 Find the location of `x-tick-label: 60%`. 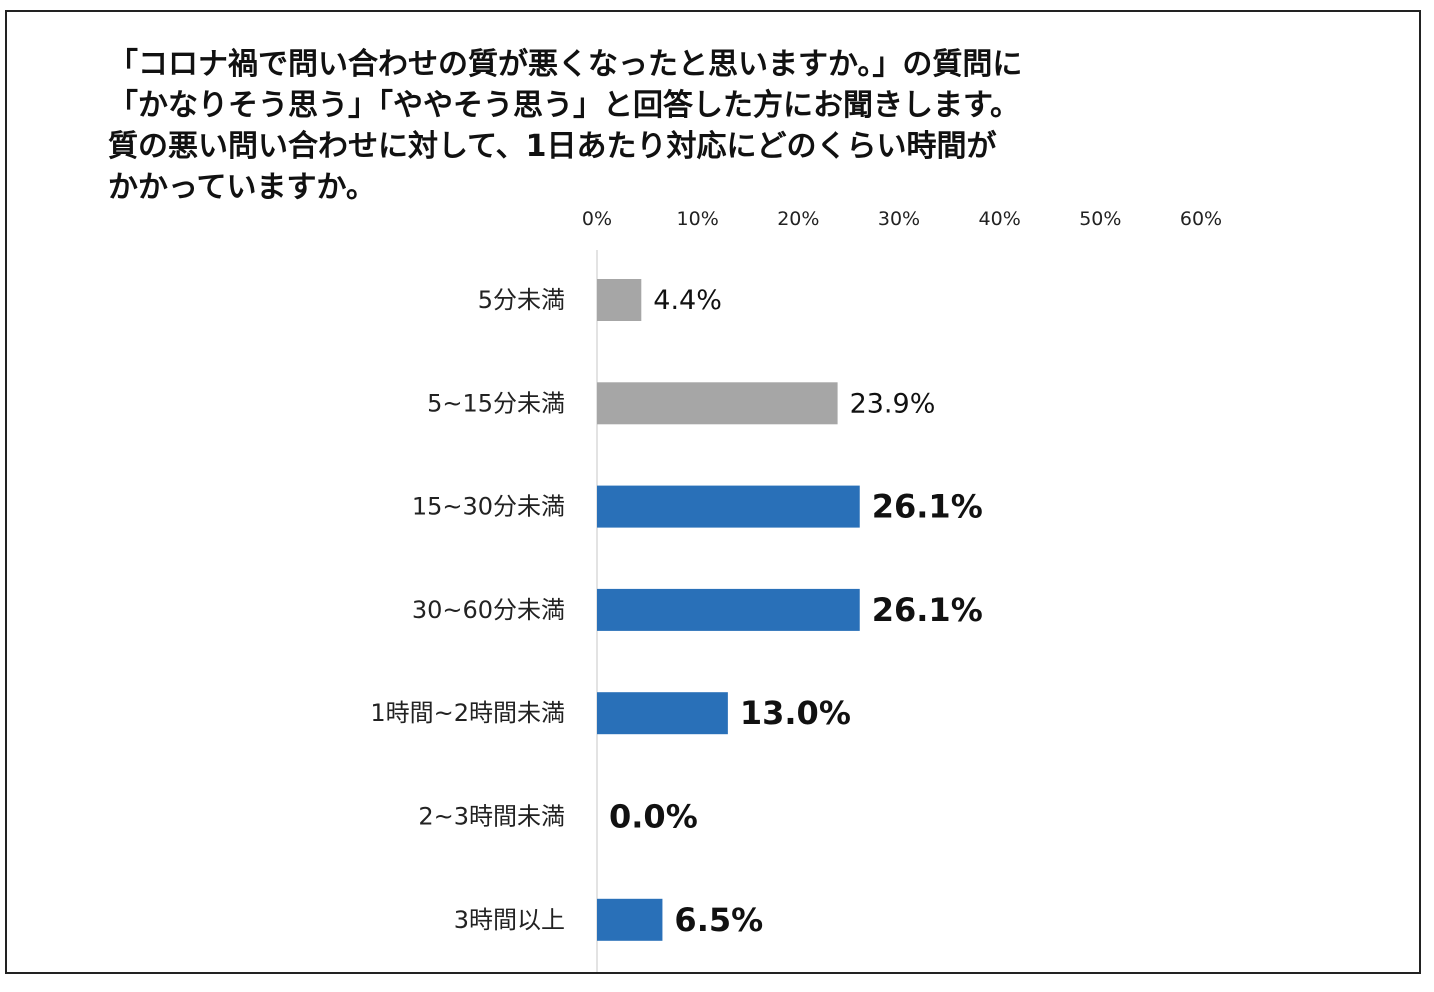

x-tick-label: 60% is located at coordinates (1201, 219).